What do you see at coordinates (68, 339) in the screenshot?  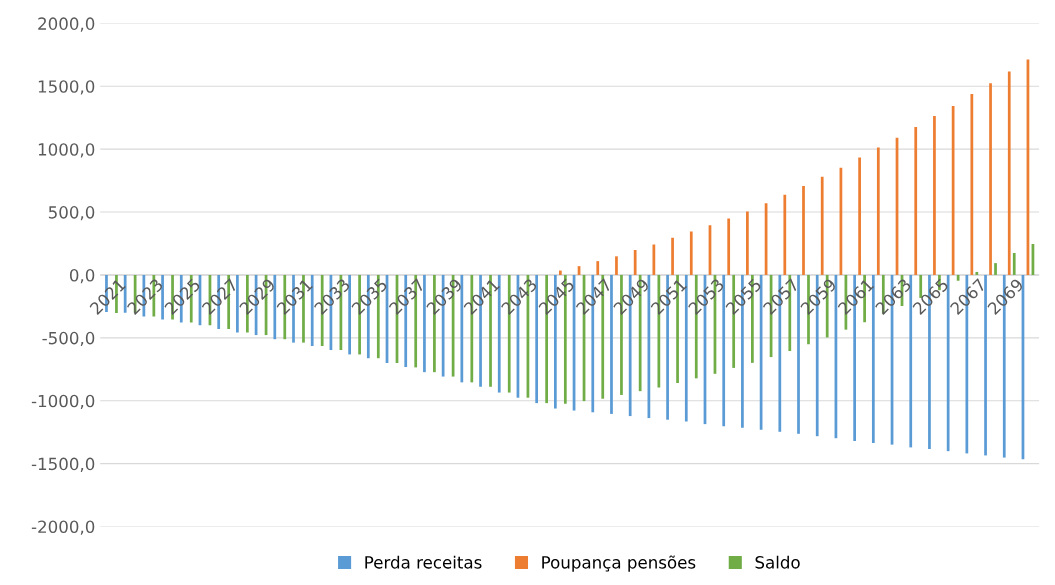 I see `y-tick-label: -500,0` at bounding box center [68, 339].